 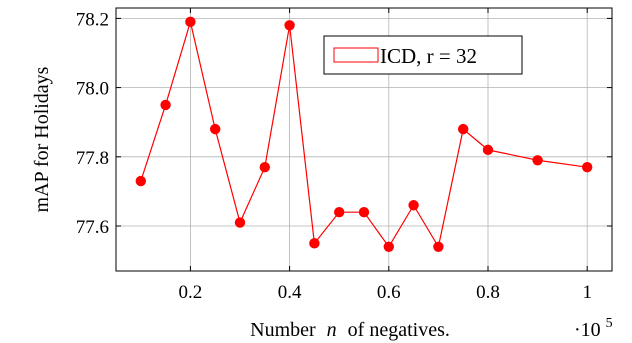 I want to click on x-tick-label: 1, so click(x=587, y=292).